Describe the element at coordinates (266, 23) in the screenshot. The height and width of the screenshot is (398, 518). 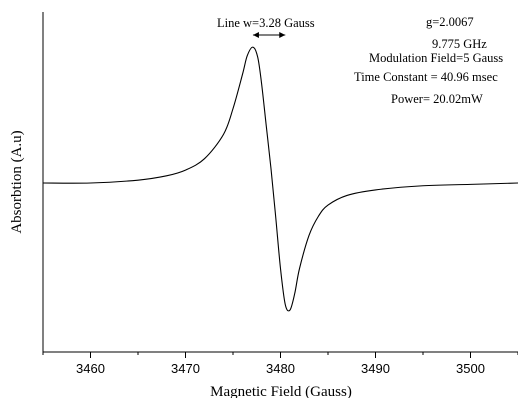
I see `annotation-line-width: Line w=3.28 Gauss` at that location.